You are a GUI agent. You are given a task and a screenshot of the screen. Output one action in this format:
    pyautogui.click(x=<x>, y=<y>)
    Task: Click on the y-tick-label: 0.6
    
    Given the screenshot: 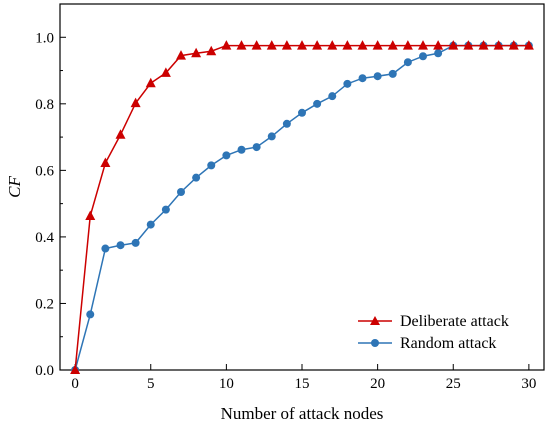 What is the action you would take?
    pyautogui.click(x=44, y=171)
    